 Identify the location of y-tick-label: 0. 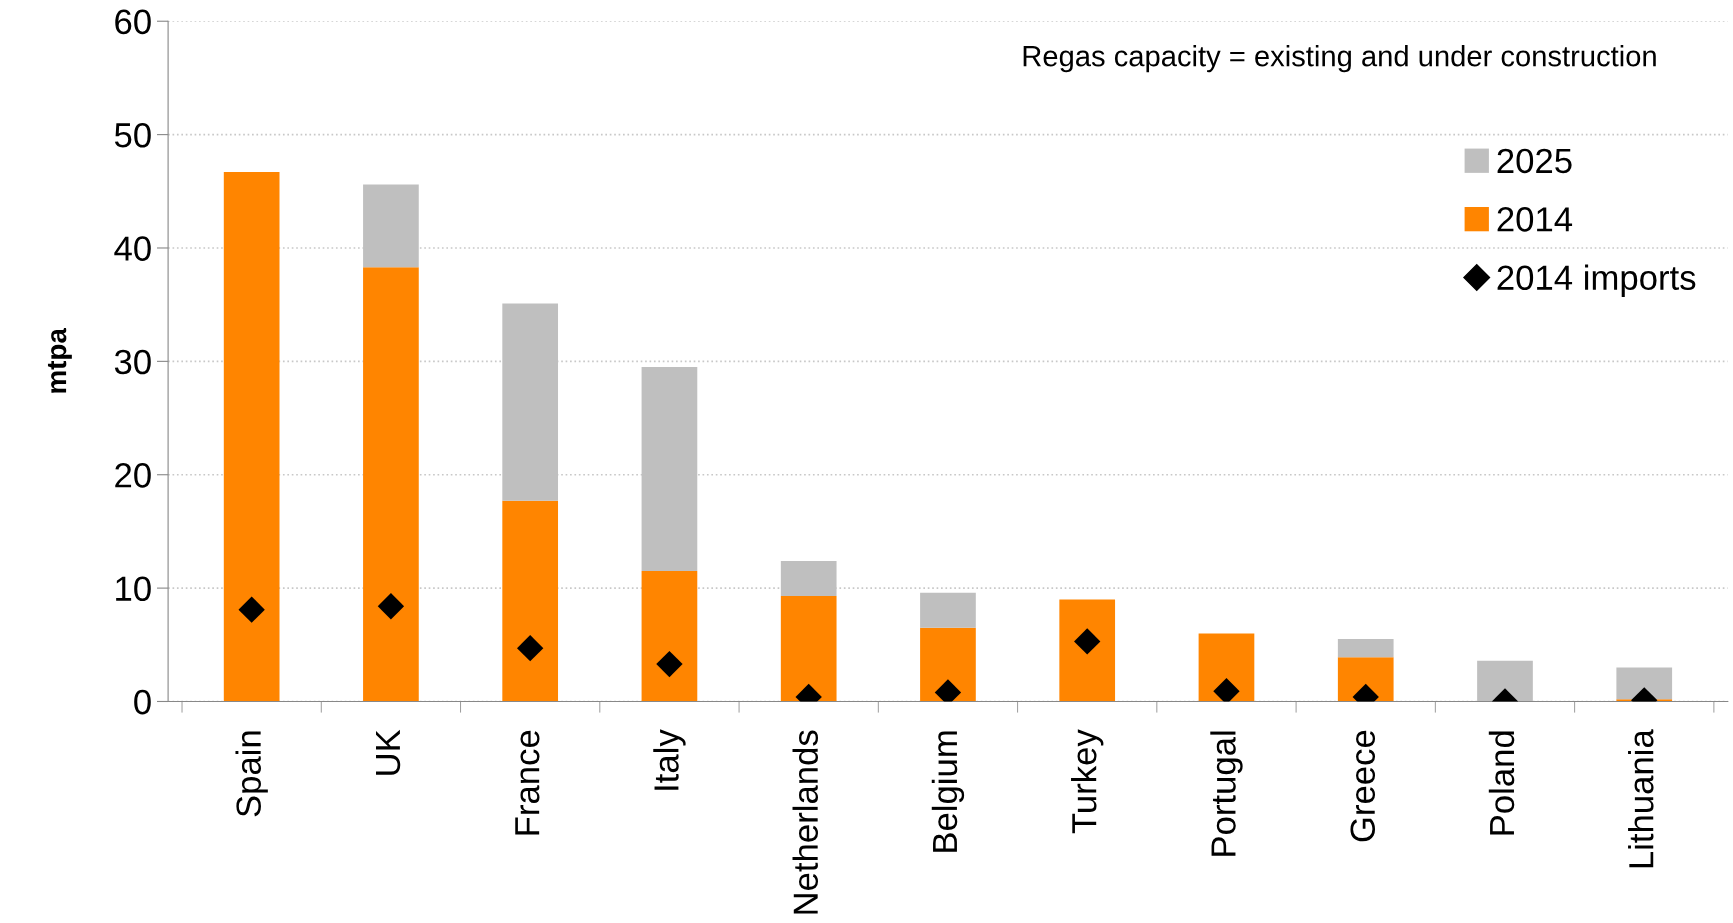
(142, 702).